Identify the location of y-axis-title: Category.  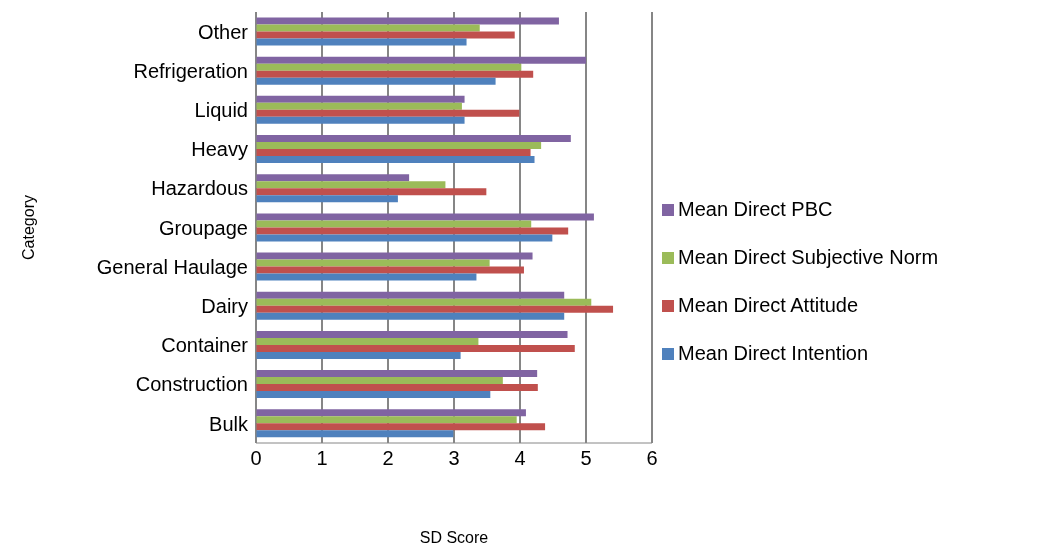
(28, 227).